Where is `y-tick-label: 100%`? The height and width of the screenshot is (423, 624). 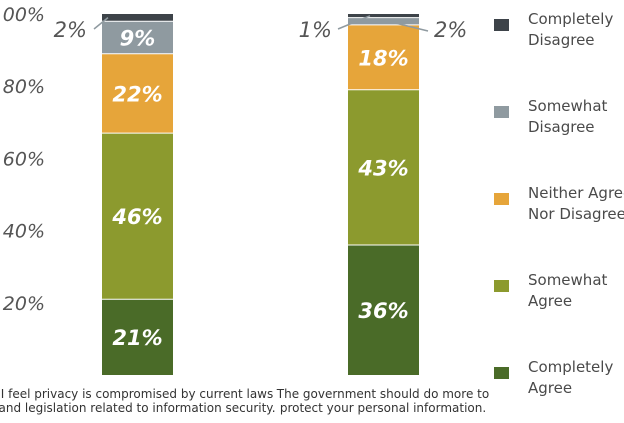 y-tick-label: 100% is located at coordinates (22, 15).